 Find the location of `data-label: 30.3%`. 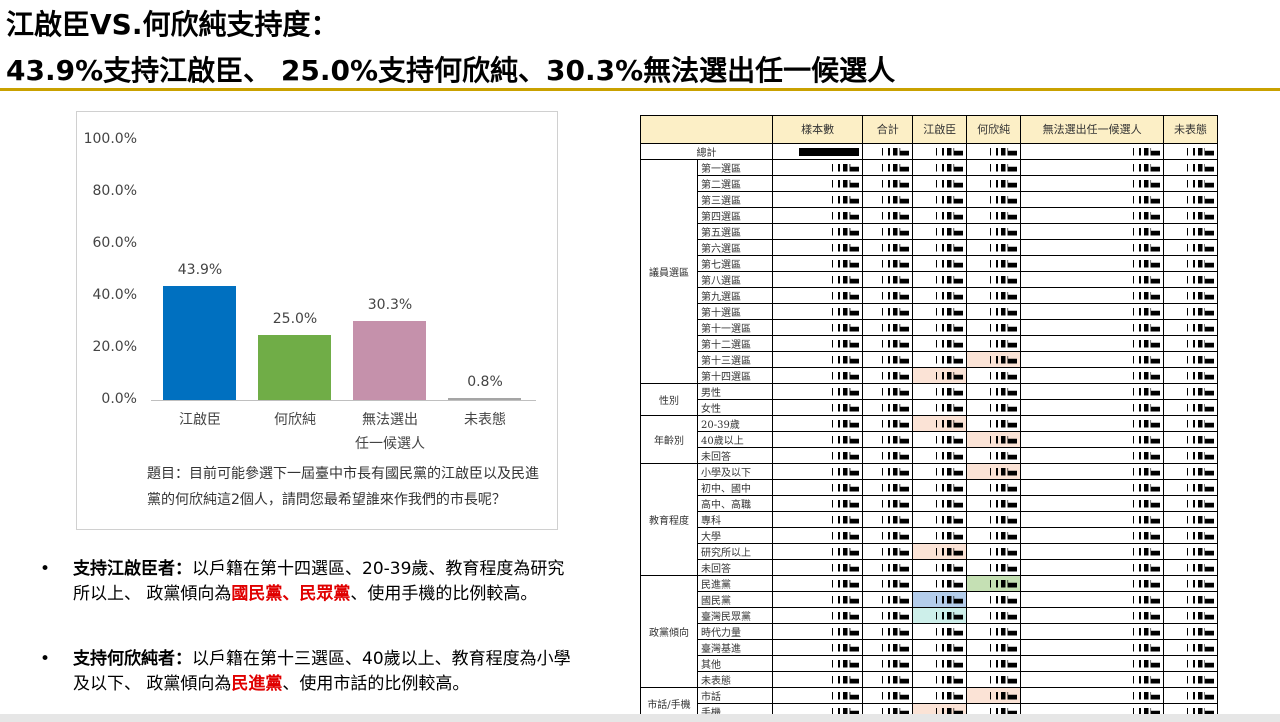

data-label: 30.3% is located at coordinates (390, 305).